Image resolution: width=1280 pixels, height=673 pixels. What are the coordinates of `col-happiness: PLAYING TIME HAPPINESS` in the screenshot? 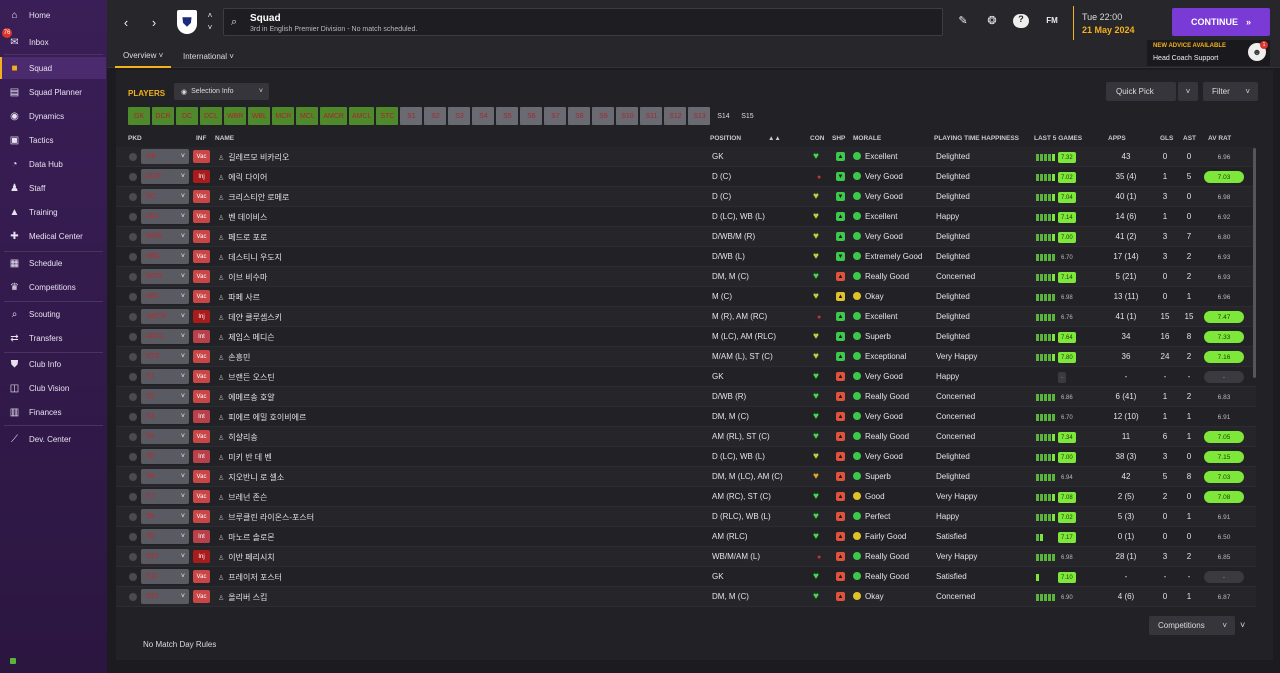 It's located at (976, 138).